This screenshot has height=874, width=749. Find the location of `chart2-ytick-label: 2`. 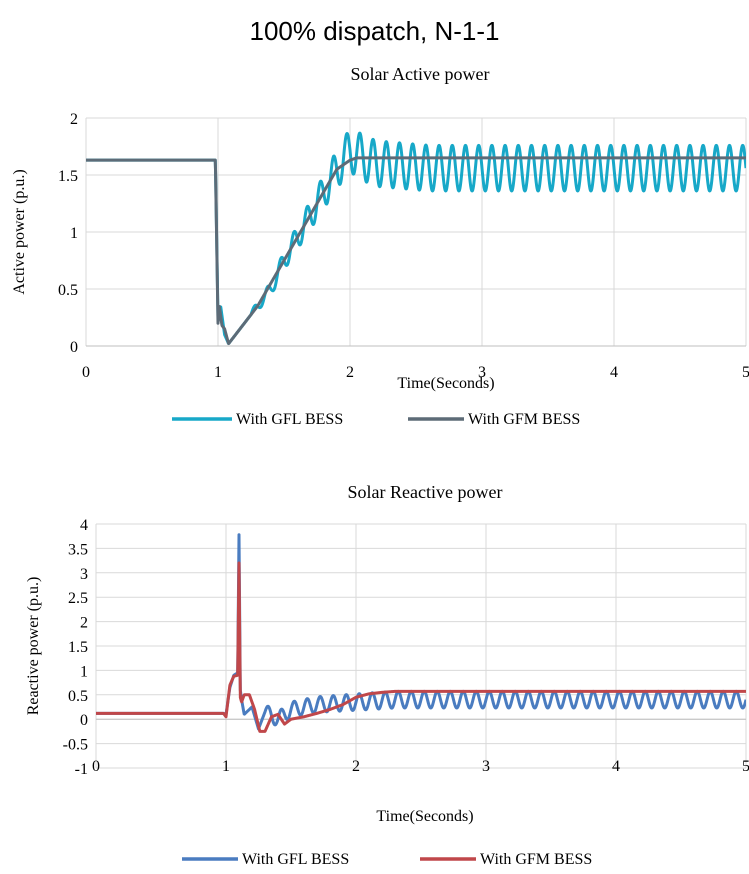

chart2-ytick-label: 2 is located at coordinates (84, 623).